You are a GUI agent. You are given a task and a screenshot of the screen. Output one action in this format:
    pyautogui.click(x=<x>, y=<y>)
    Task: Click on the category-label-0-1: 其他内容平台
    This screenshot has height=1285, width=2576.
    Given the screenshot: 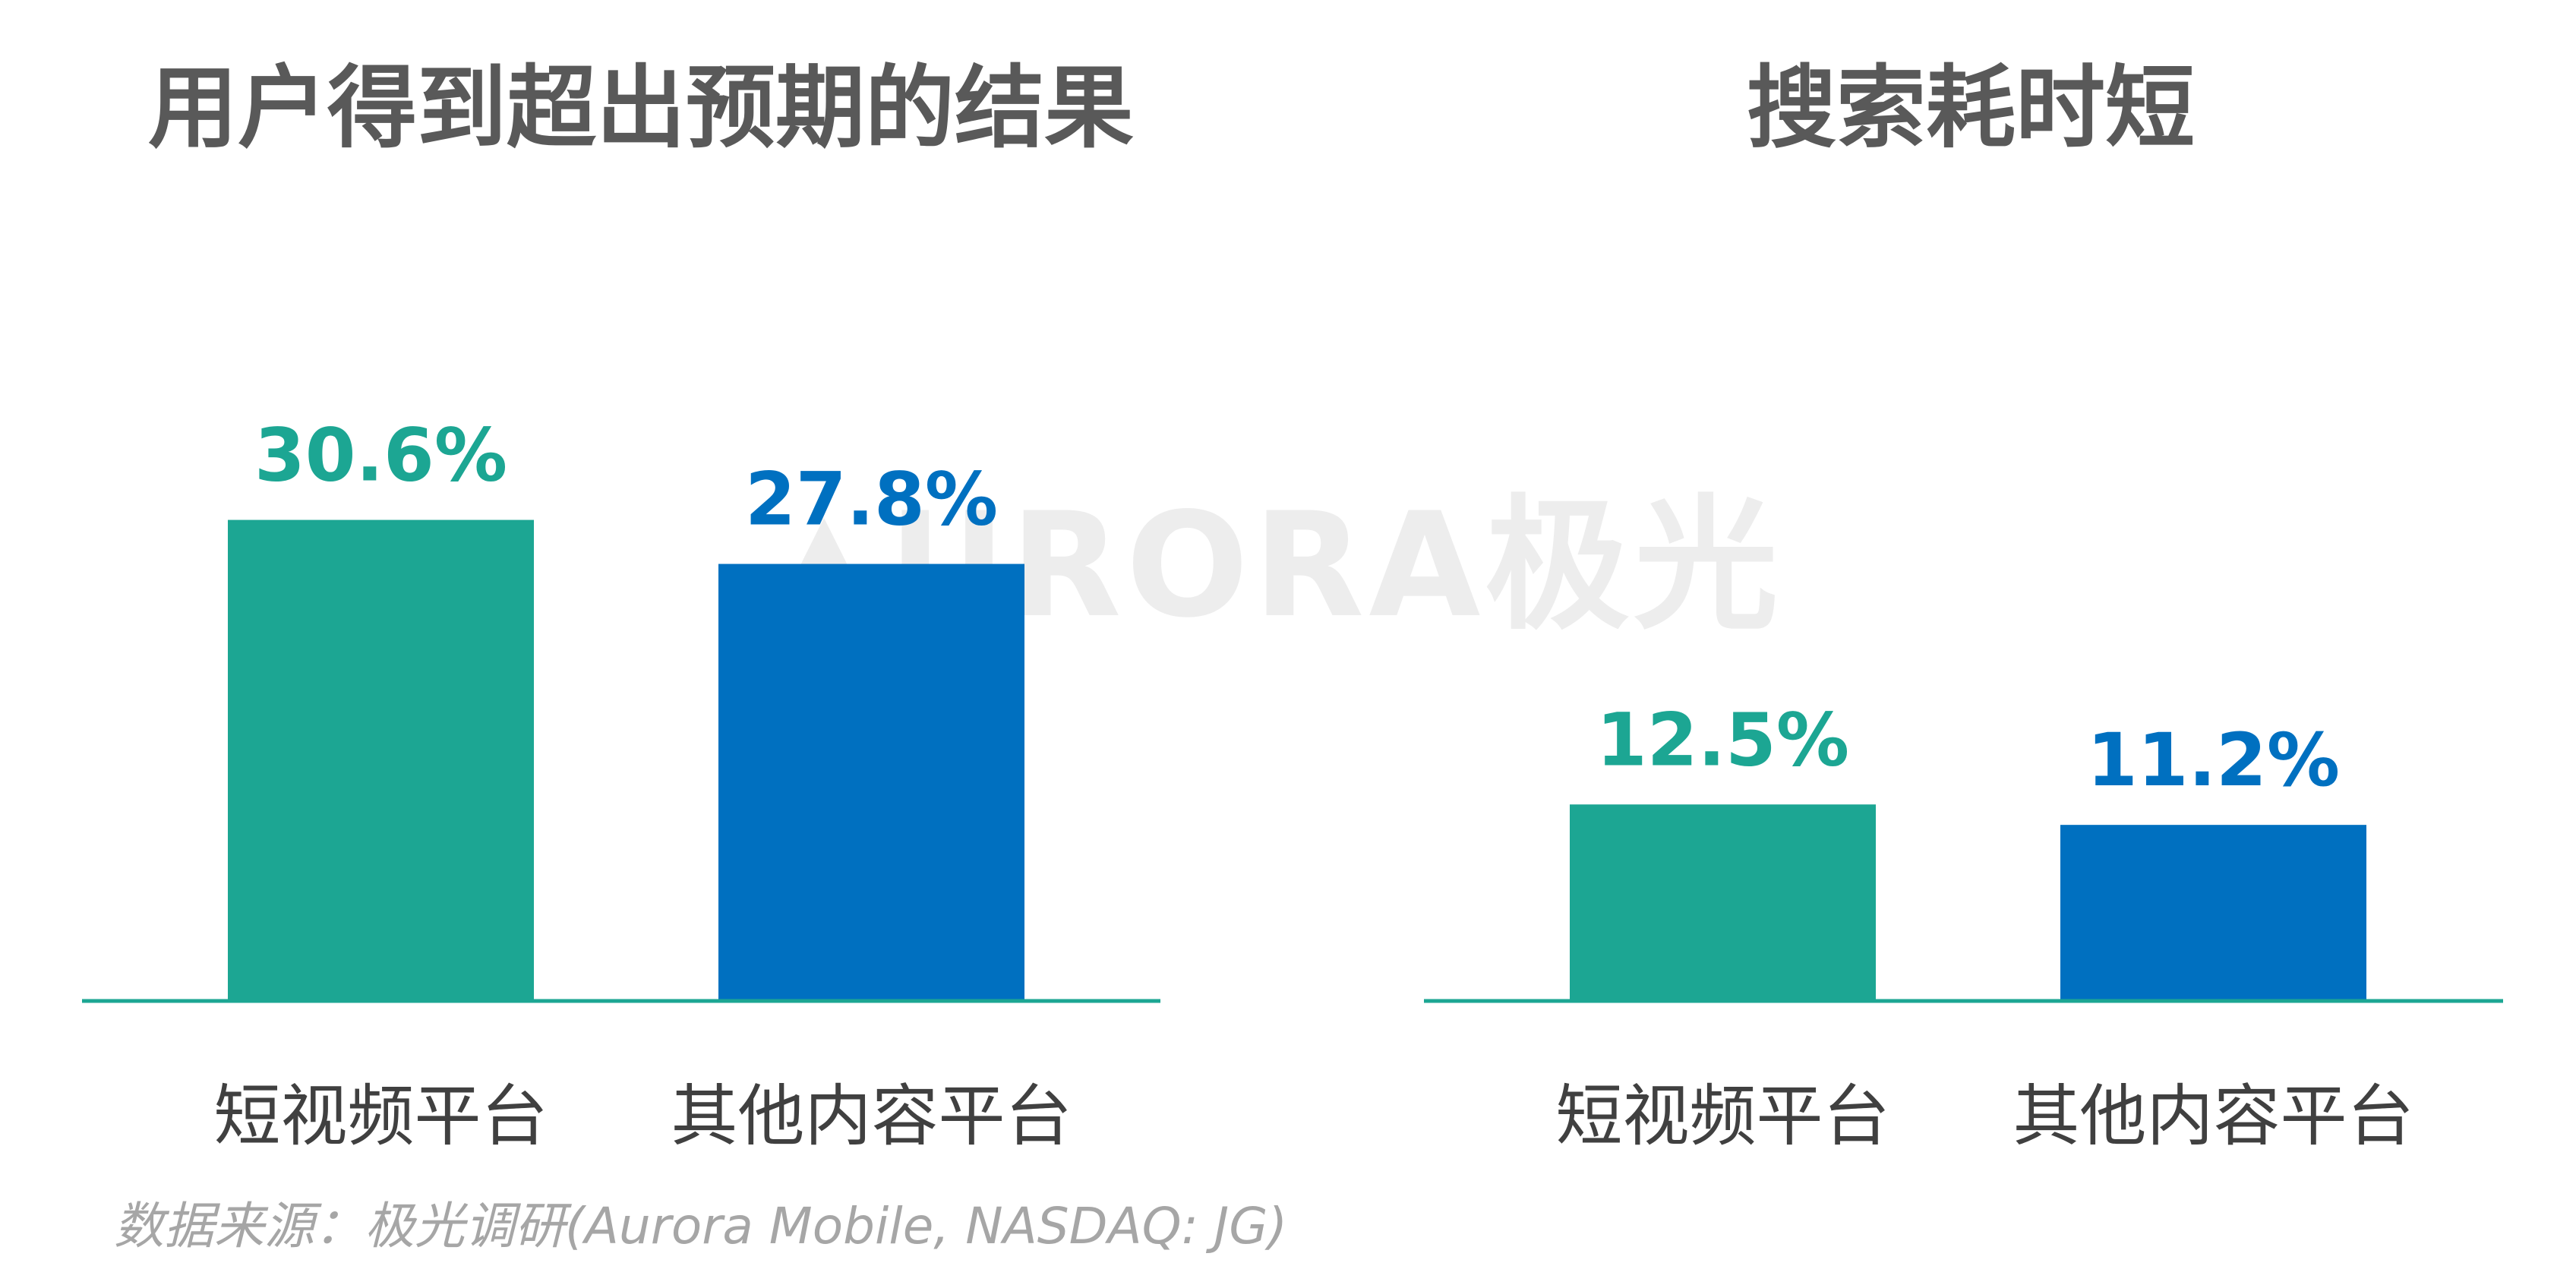 What is the action you would take?
    pyautogui.click(x=872, y=1116)
    